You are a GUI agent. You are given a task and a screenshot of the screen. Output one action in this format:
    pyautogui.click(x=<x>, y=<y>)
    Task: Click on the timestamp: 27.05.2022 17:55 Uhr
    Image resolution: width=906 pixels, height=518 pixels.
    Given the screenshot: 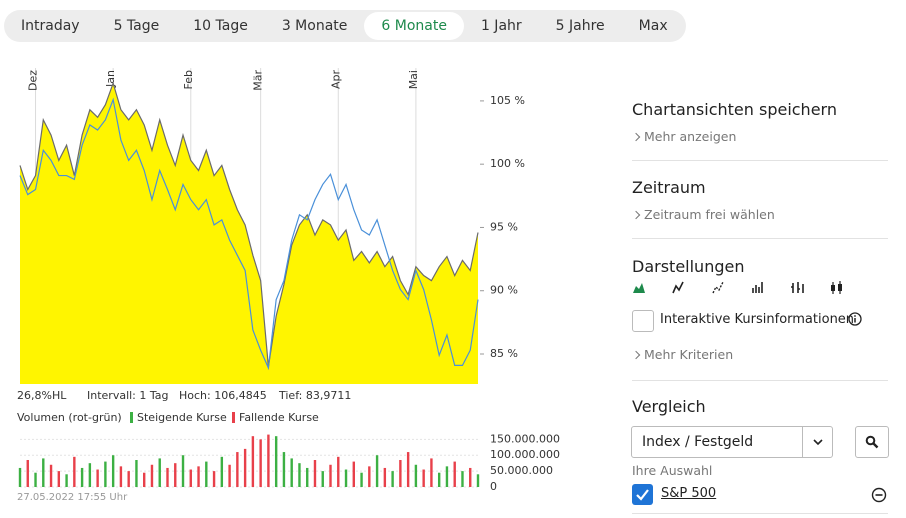 What is the action you would take?
    pyautogui.click(x=72, y=497)
    